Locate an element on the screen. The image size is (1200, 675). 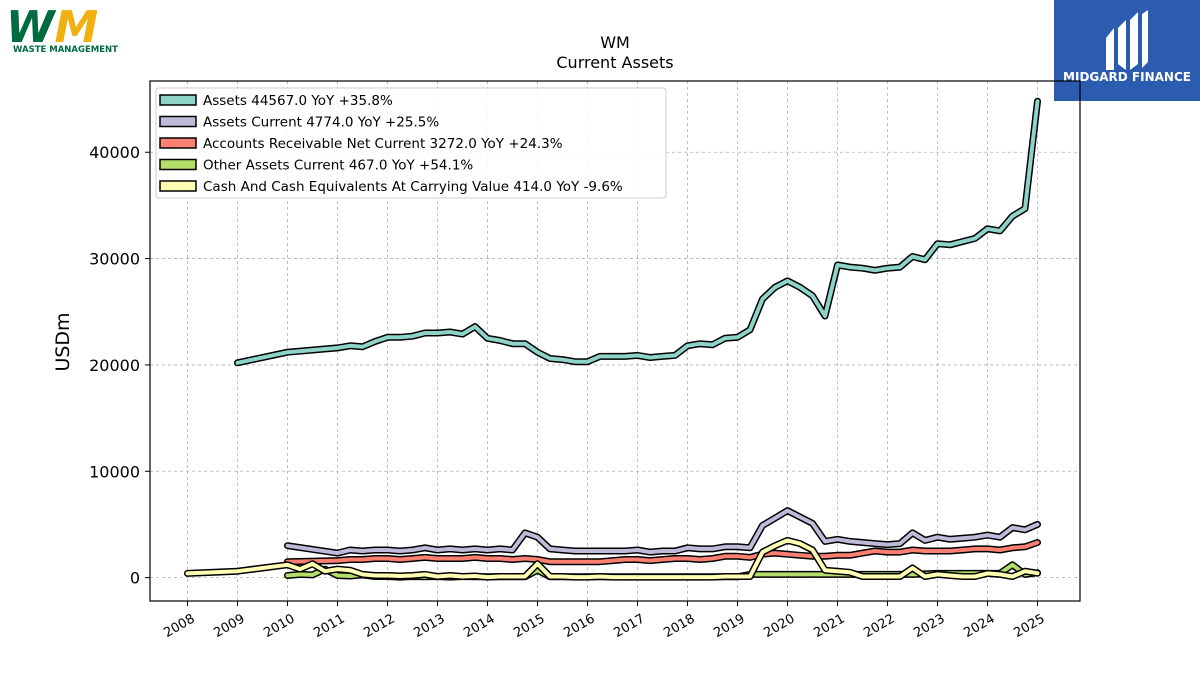
x-tick-label: 2014 is located at coordinates (479, 626).